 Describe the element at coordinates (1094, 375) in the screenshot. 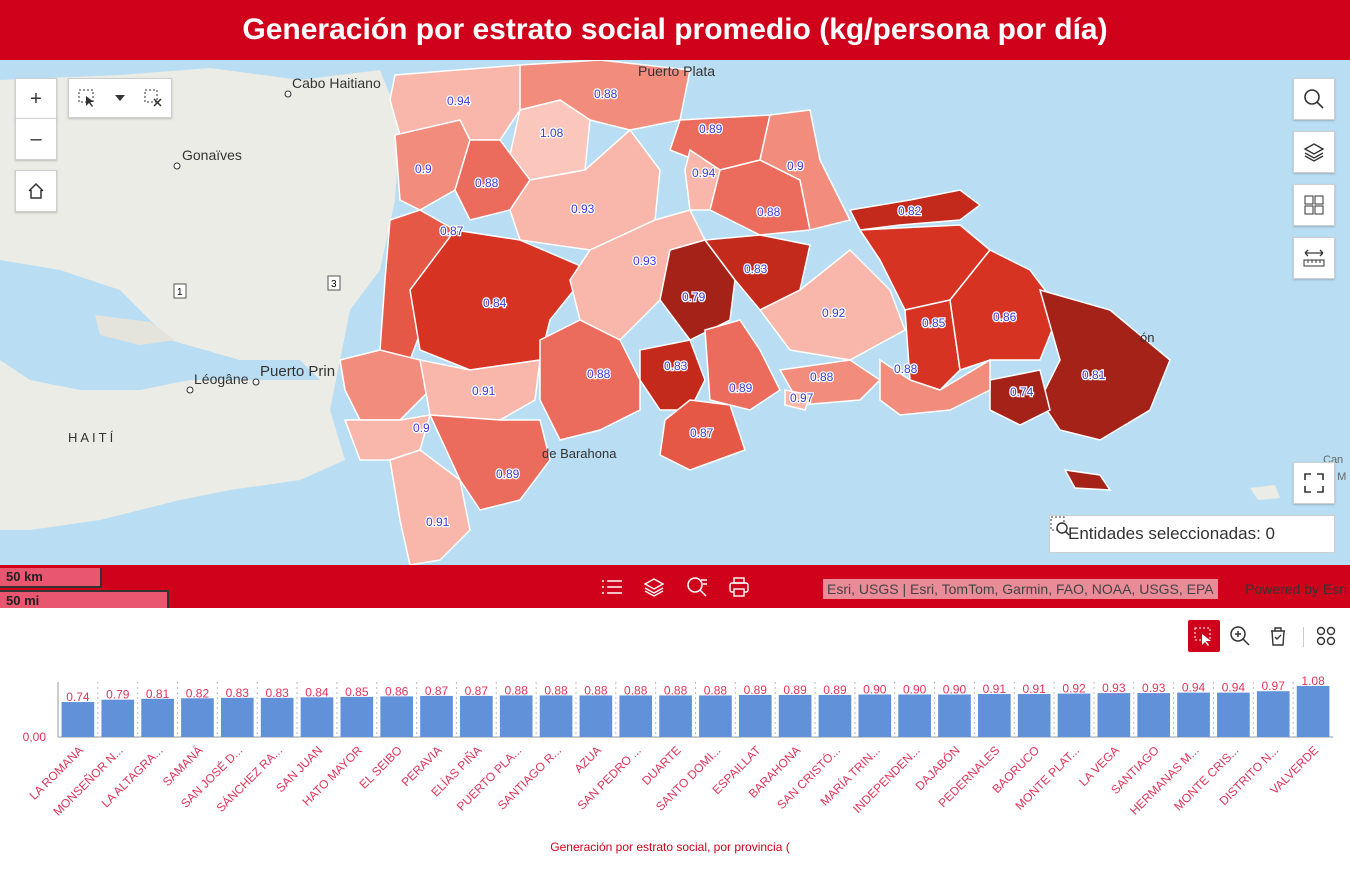

I see `province-value: 0.81` at that location.